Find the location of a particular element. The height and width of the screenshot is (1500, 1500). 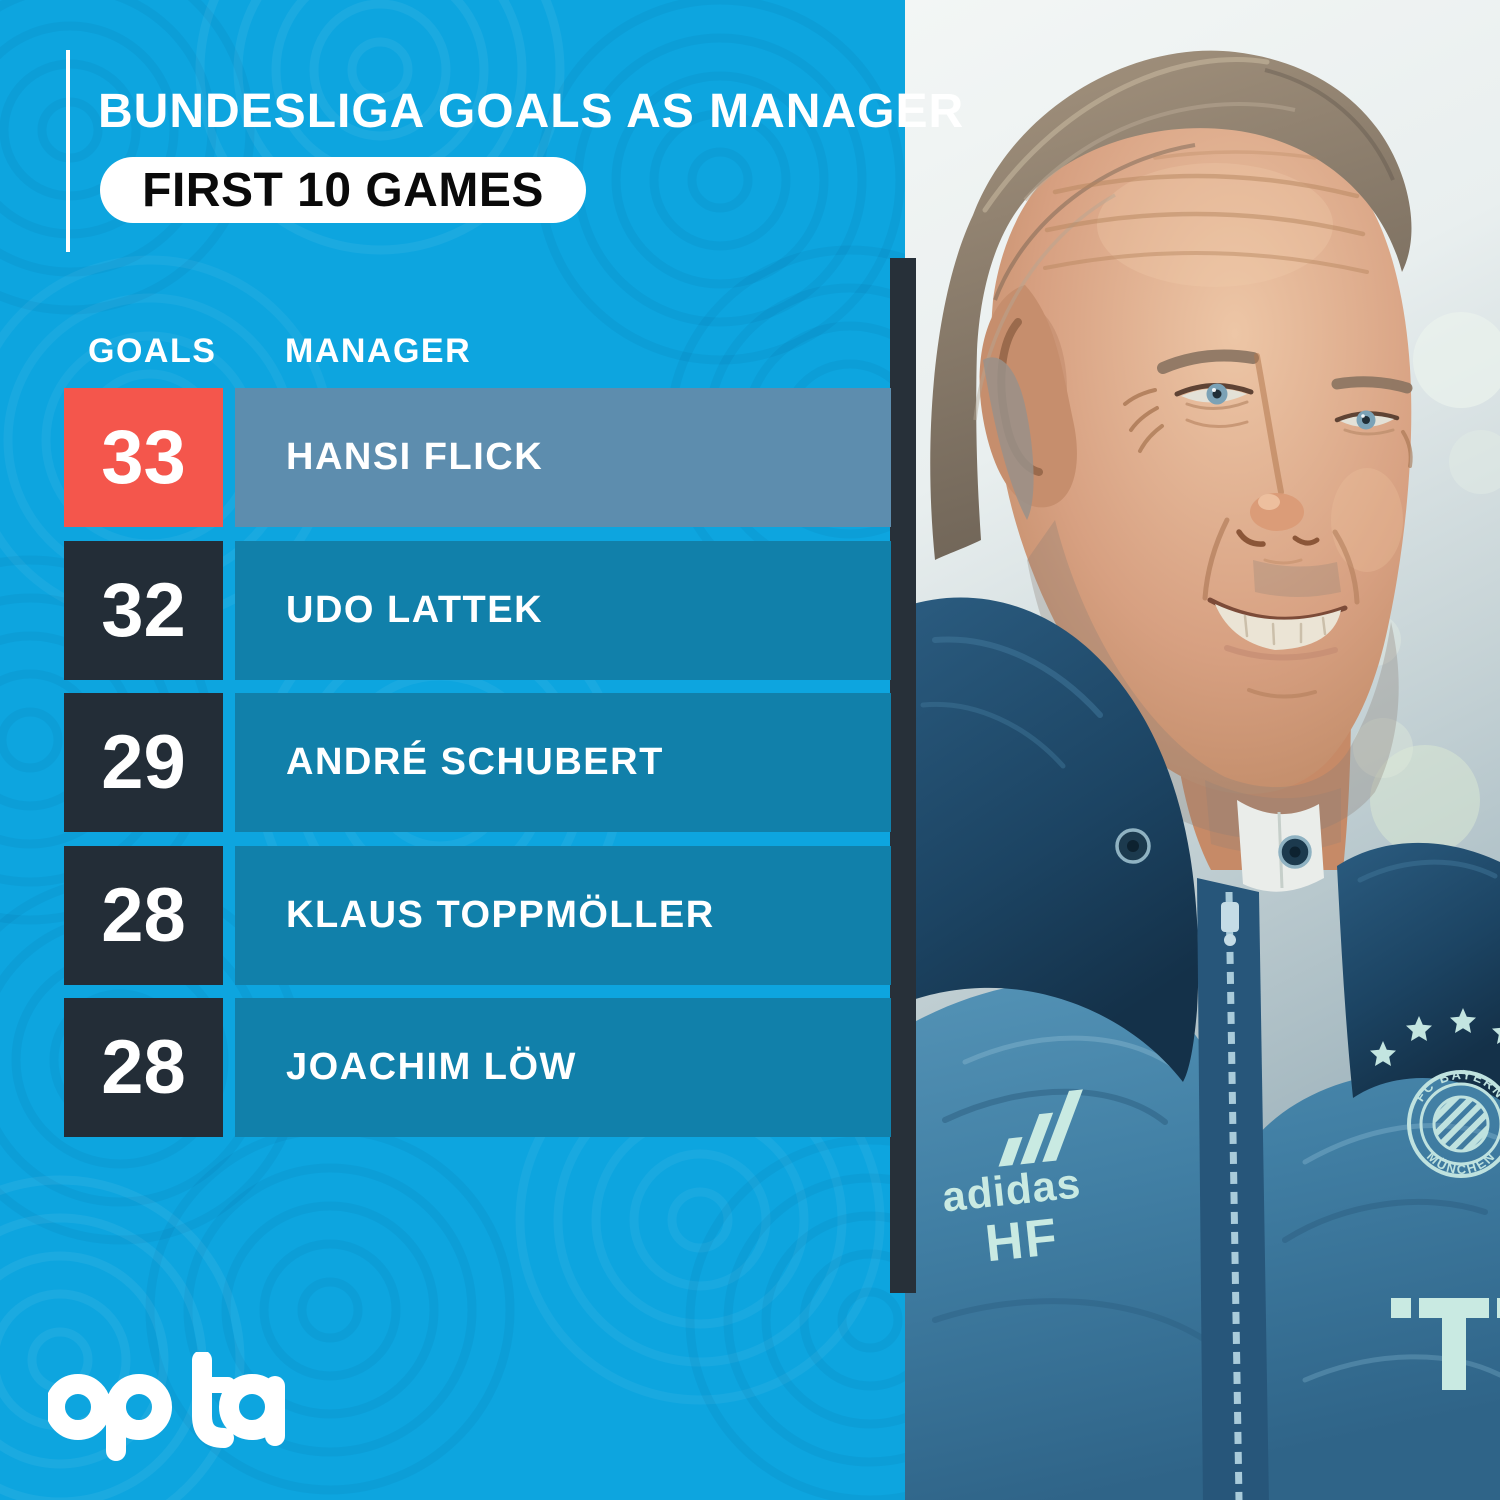

opta-letter-t-stem is located at coordinates (213, 1399).